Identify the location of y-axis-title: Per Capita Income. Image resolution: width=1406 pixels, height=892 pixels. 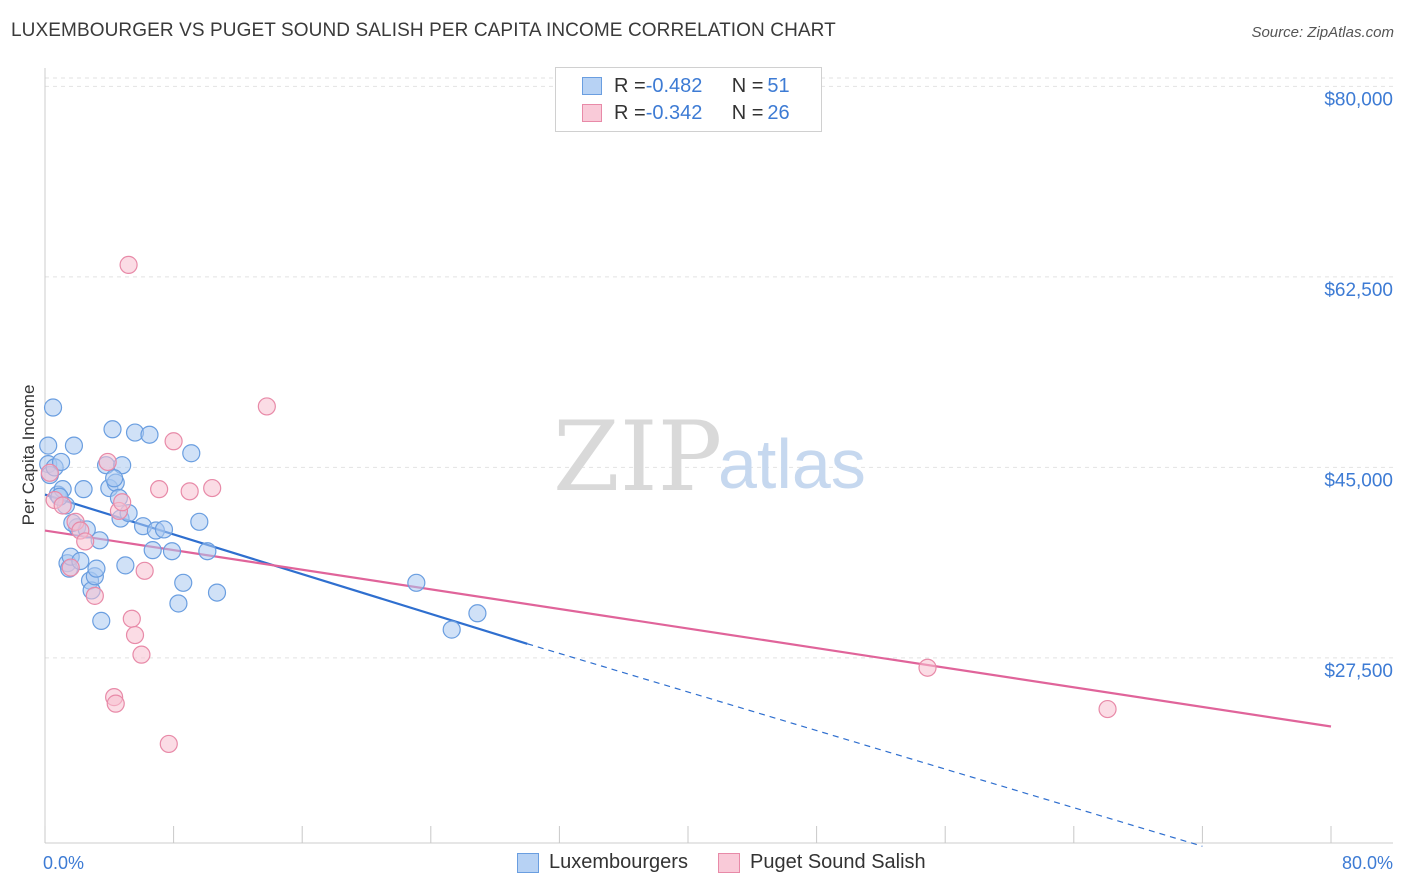
(28, 455).